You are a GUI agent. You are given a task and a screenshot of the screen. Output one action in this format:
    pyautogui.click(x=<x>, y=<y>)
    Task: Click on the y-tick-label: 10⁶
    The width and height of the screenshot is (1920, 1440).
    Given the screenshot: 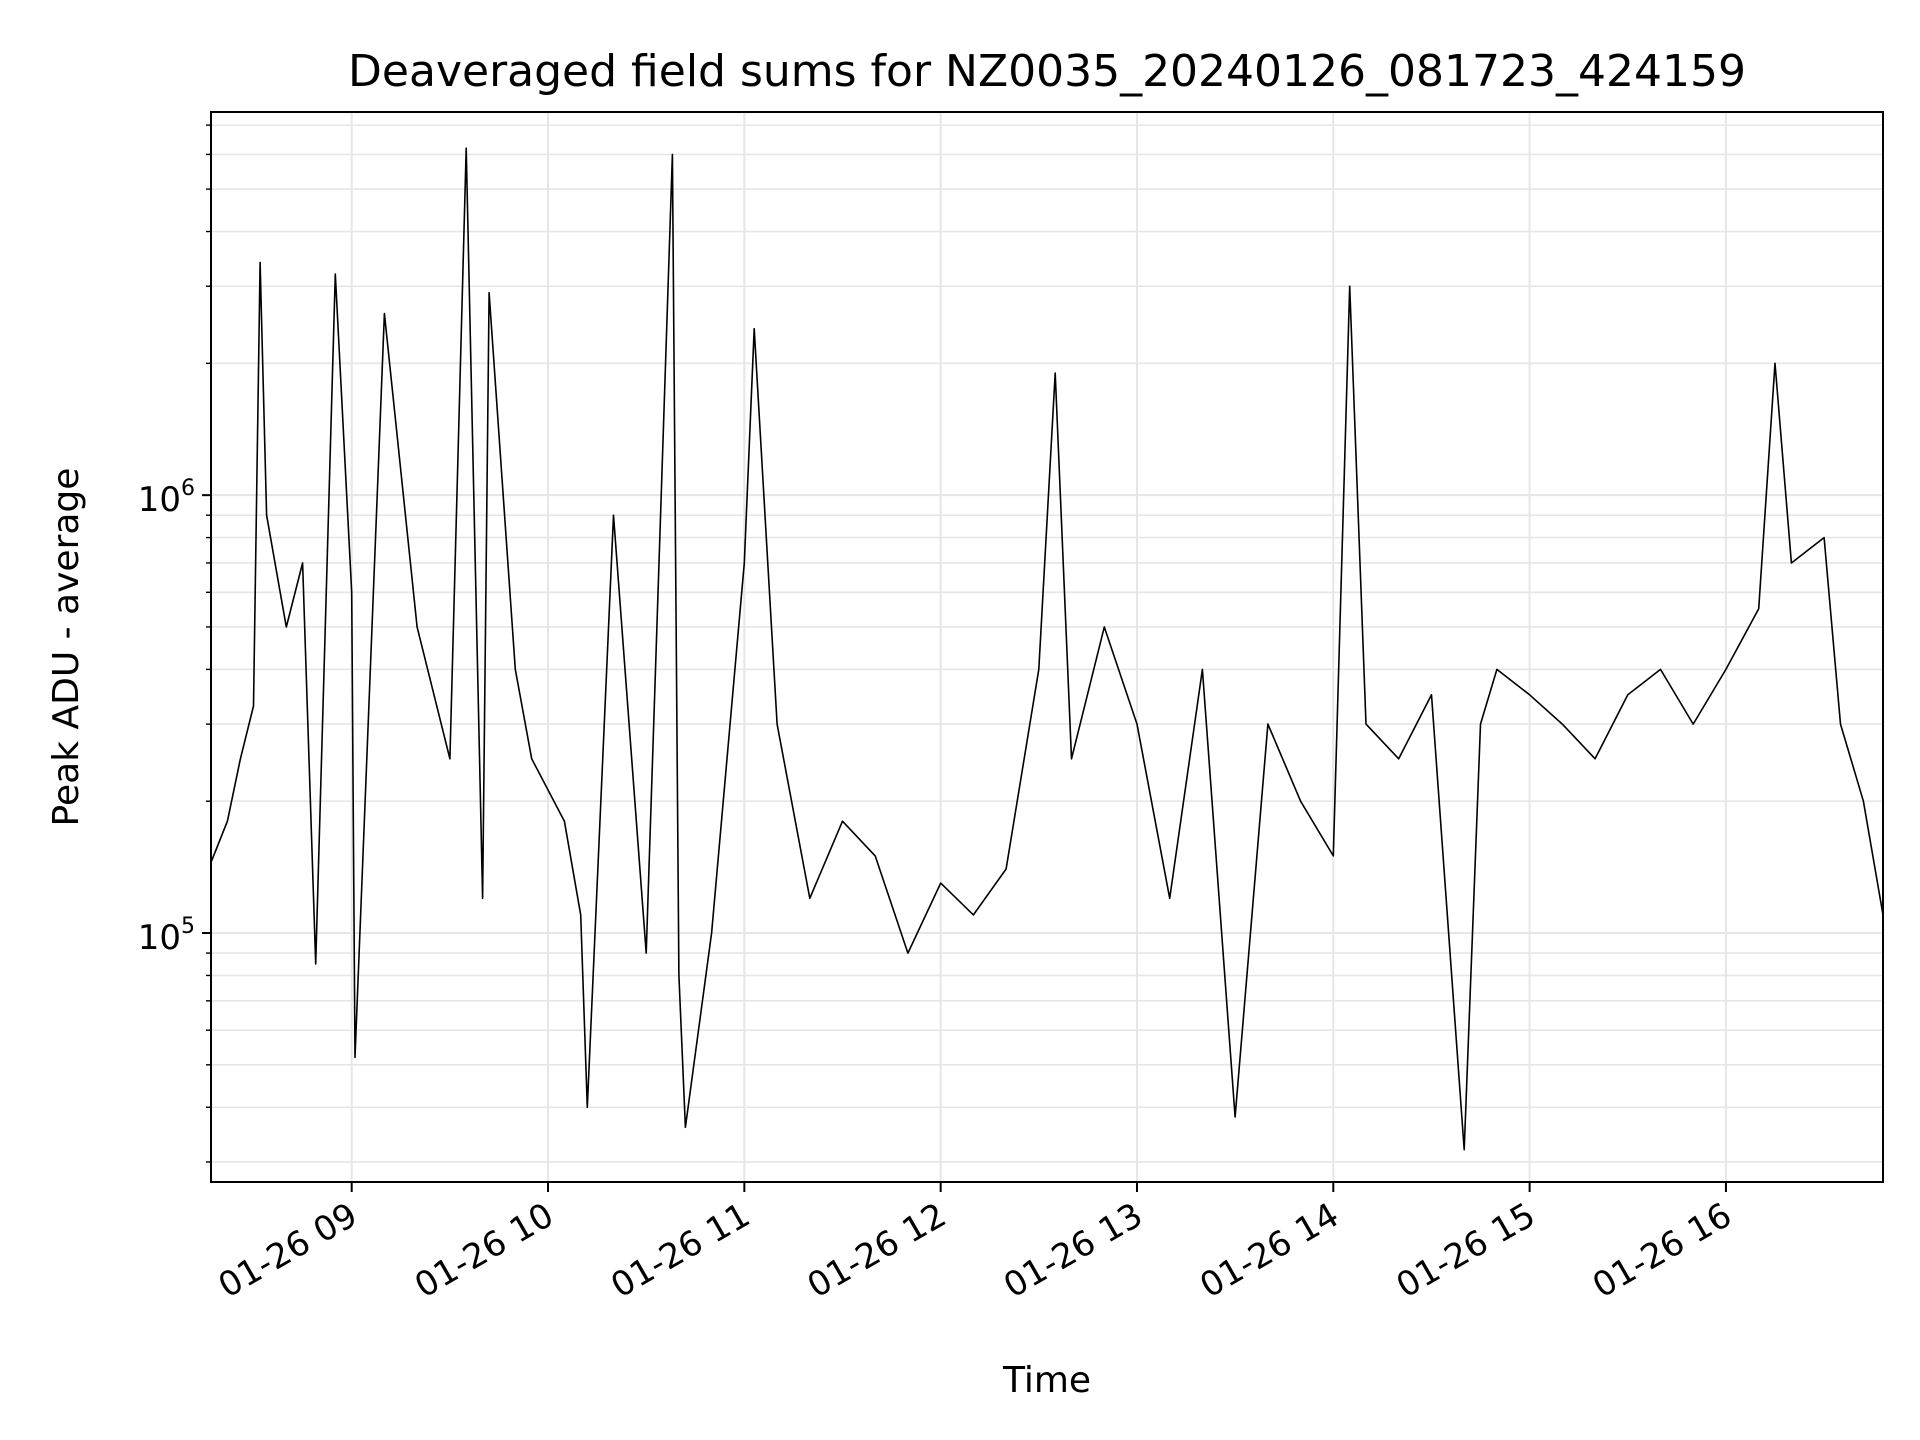 What is the action you would take?
    pyautogui.click(x=166, y=498)
    